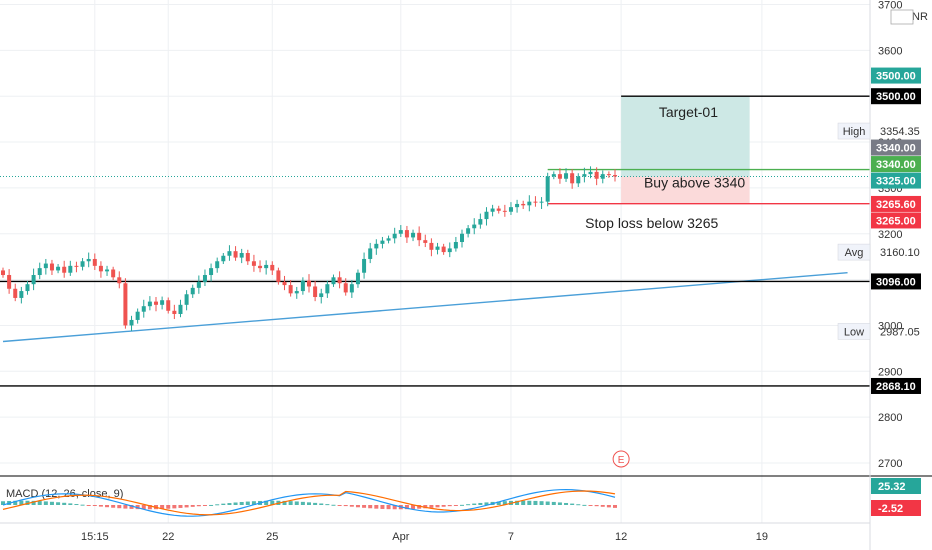 The width and height of the screenshot is (932, 550). What do you see at coordinates (854, 131) in the screenshot?
I see `stat-tag` at bounding box center [854, 131].